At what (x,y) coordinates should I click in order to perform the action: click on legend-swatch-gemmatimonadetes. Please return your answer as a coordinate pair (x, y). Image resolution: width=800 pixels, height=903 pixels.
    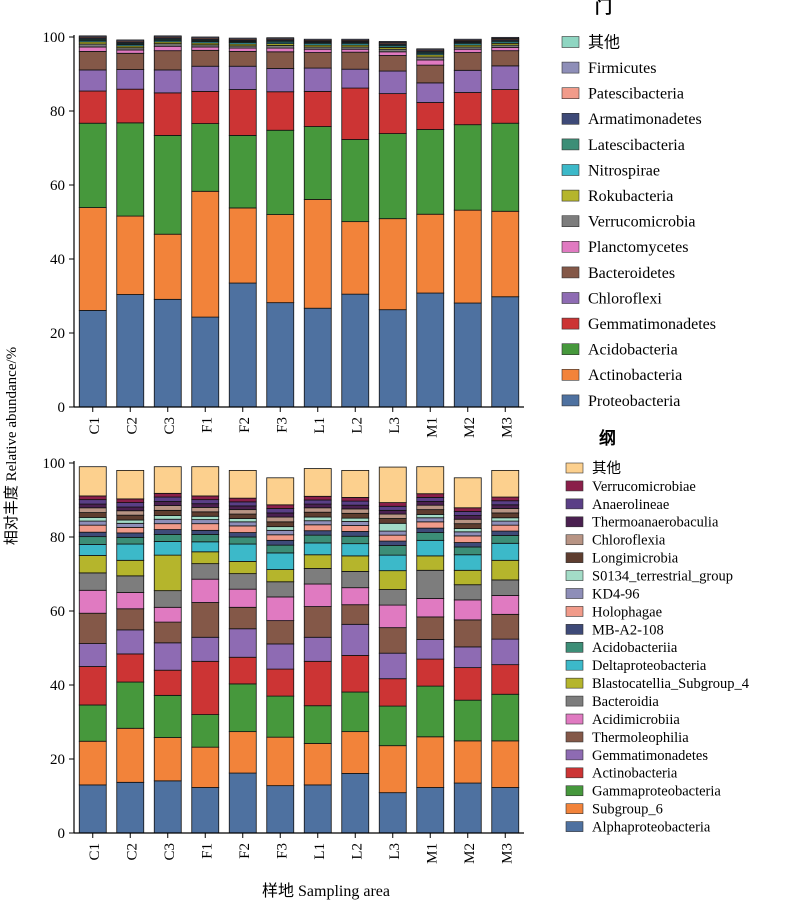
    Looking at the image, I should click on (570, 323).